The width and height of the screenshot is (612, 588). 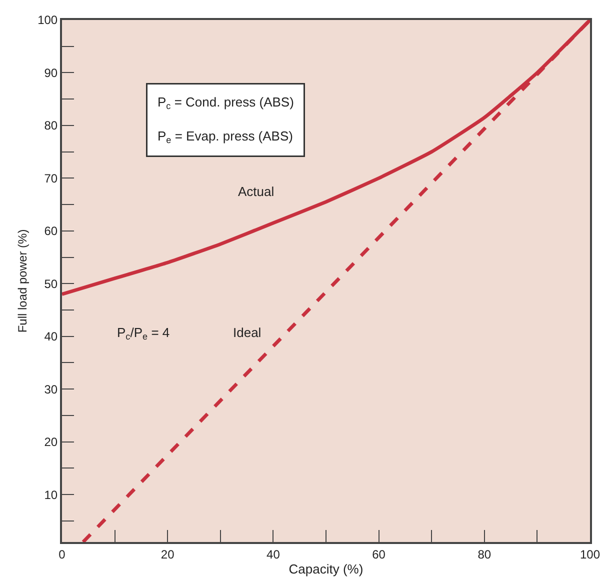 What do you see at coordinates (273, 554) in the screenshot?
I see `x-tick-label: 40` at bounding box center [273, 554].